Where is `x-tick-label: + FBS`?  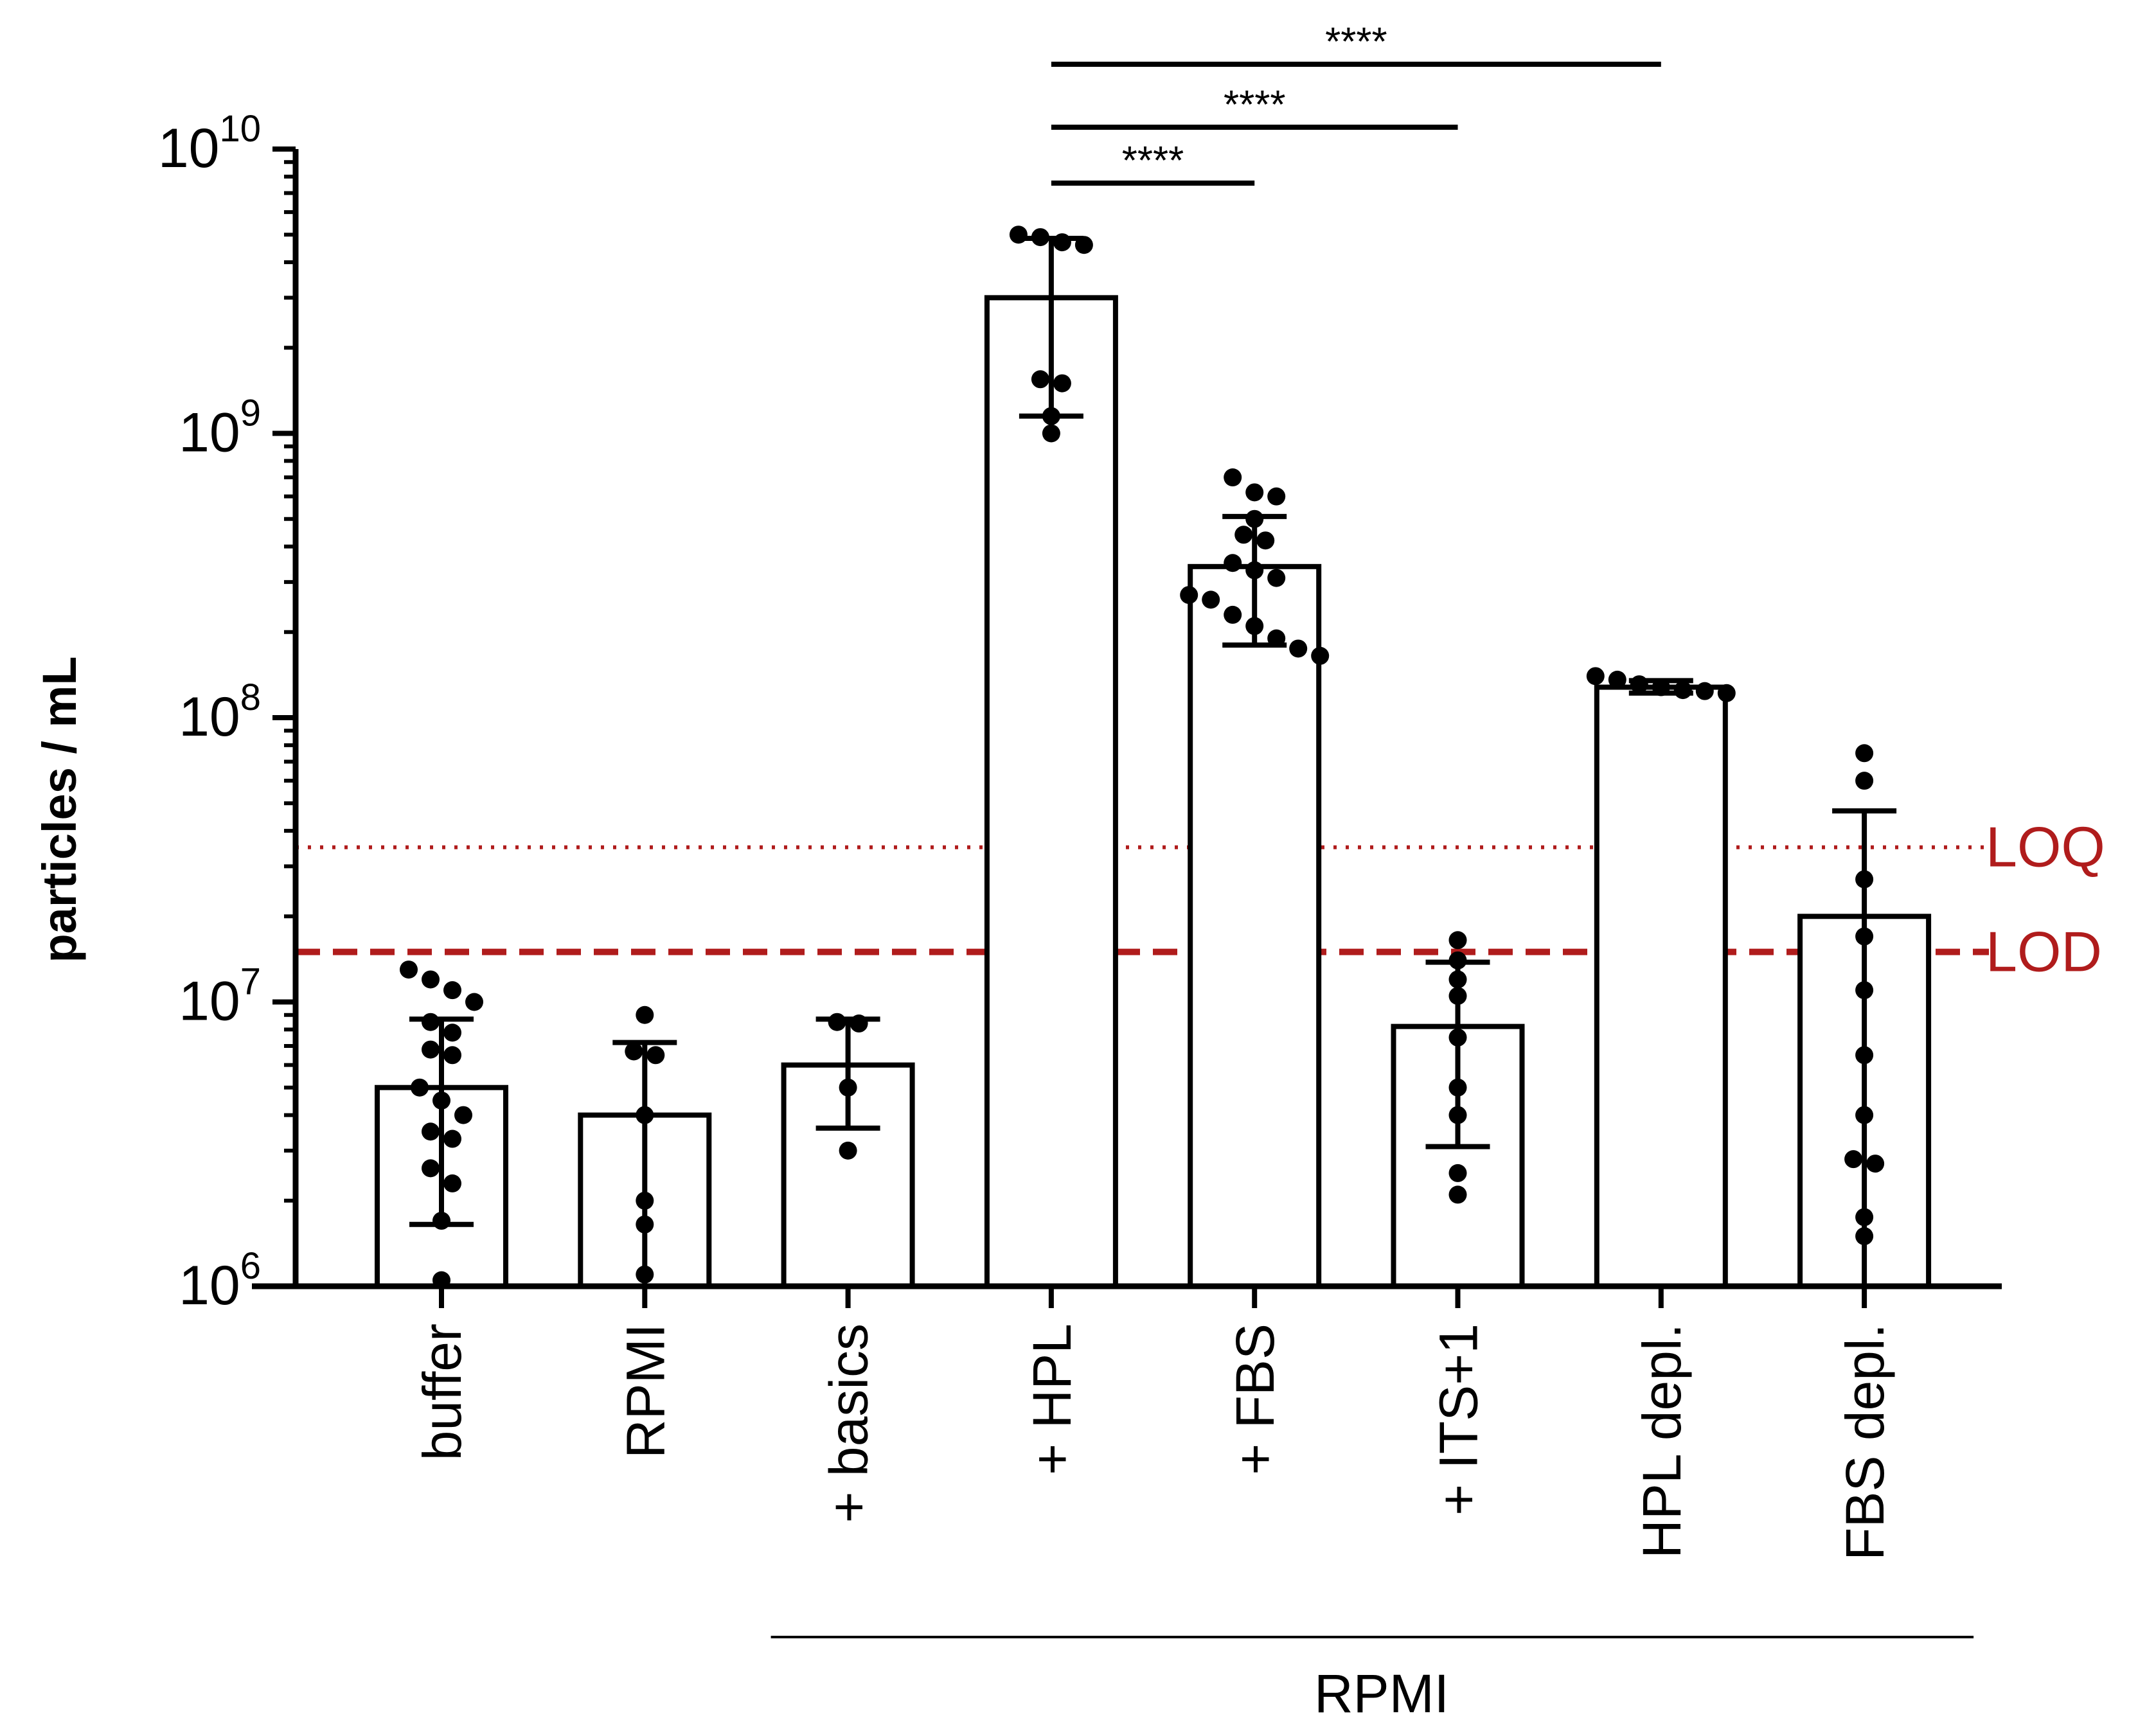 x-tick-label: + FBS is located at coordinates (1255, 1399).